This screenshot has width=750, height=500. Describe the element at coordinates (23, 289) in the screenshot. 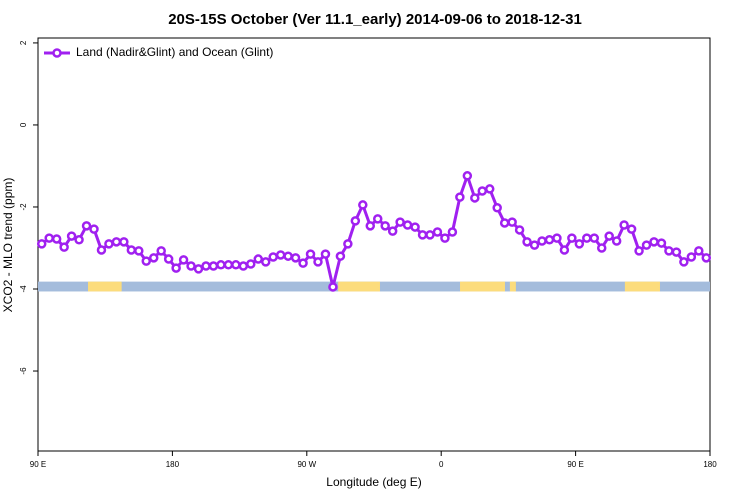

I see `y-tick-label: -4` at that location.